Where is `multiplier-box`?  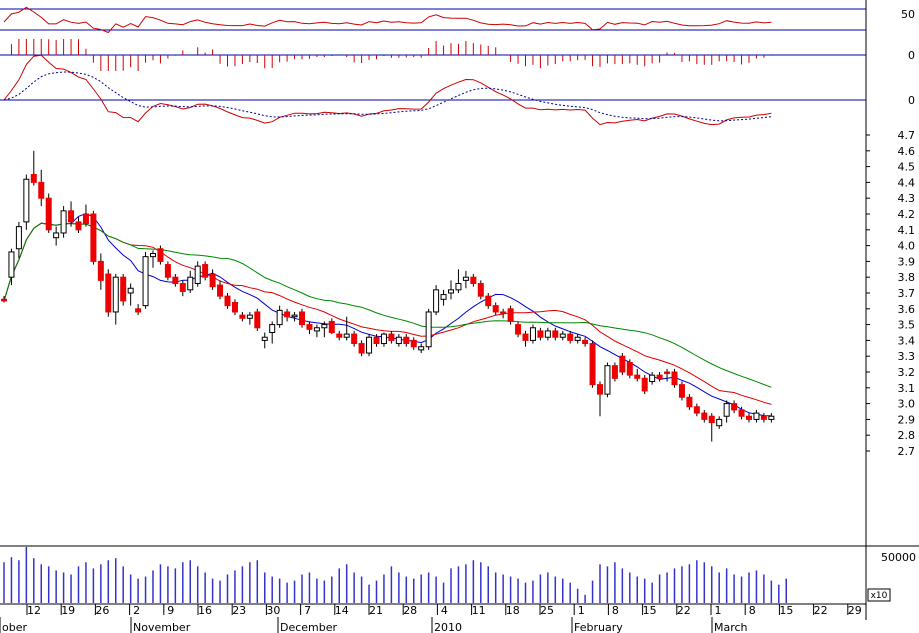
multiplier-box is located at coordinates (879, 595).